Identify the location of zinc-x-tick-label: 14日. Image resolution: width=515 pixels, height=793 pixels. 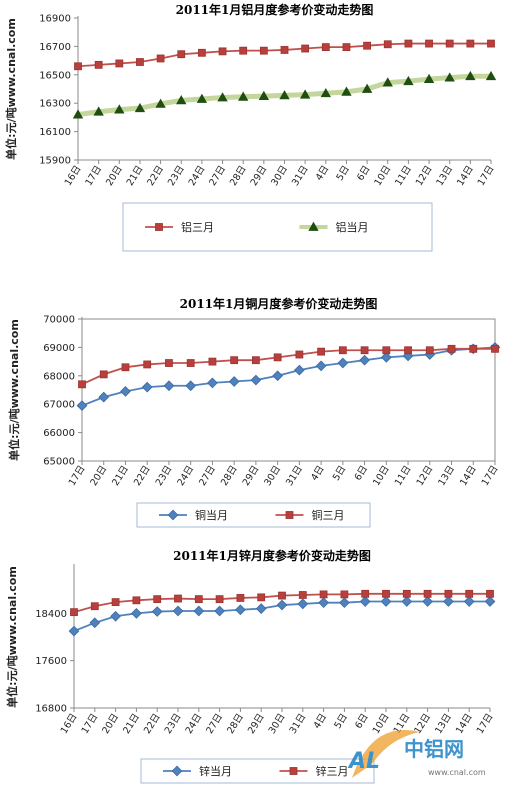
(464, 724).